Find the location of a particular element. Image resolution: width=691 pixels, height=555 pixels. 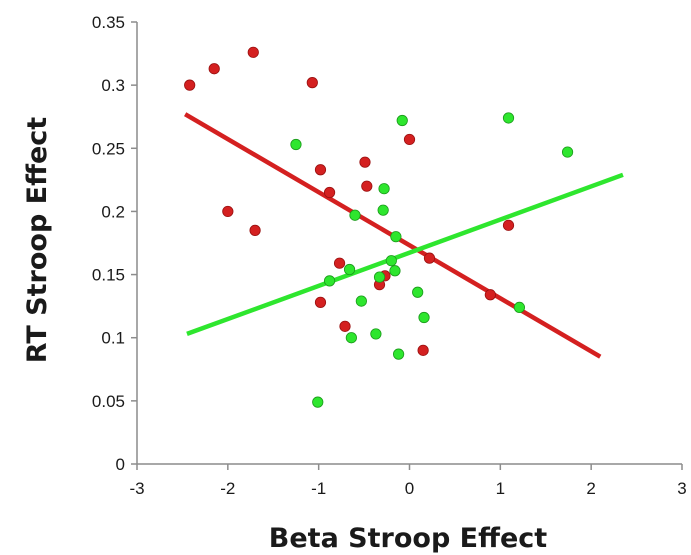

y-axis-title: RT Stroop Effect is located at coordinates (37, 240).